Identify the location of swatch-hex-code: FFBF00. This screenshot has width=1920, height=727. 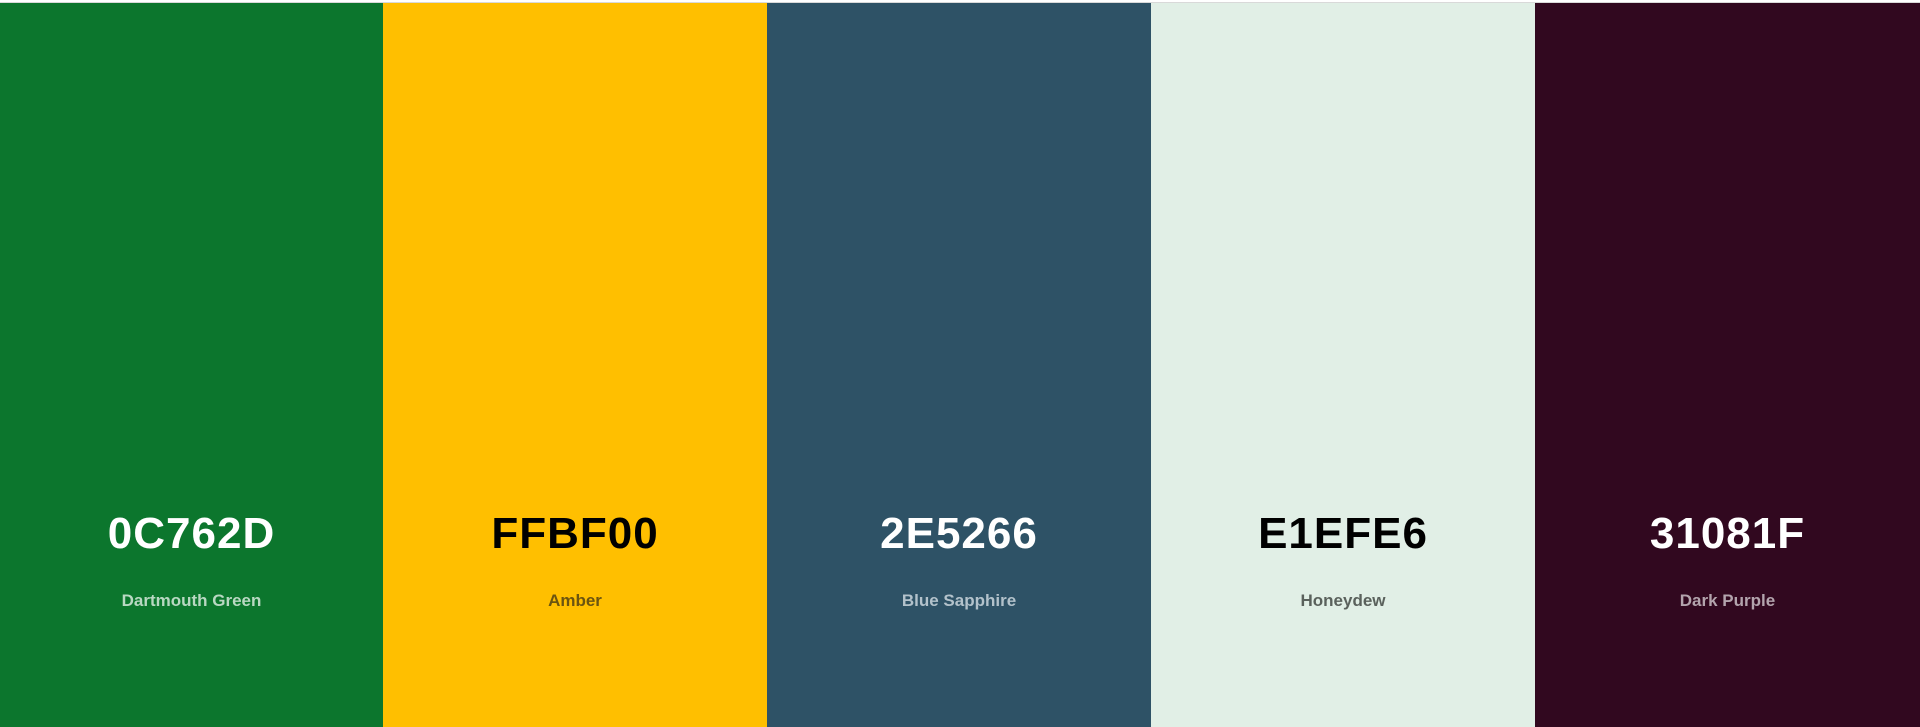
(575, 533).